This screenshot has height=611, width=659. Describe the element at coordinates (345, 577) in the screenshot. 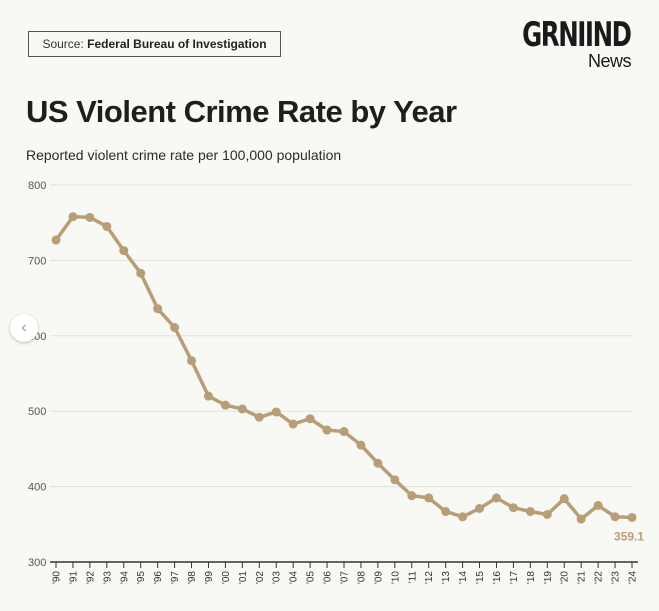

I see `x-tick-label: '07` at that location.